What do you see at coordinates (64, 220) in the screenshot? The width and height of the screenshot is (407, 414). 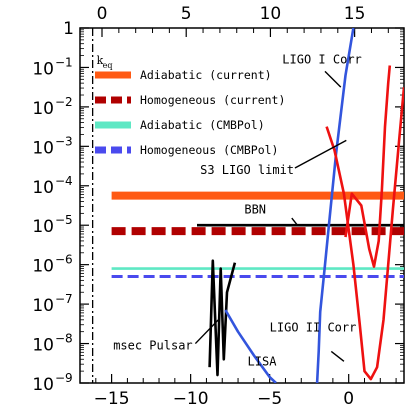 I see `y-tick-label-exp: −5` at bounding box center [64, 220].